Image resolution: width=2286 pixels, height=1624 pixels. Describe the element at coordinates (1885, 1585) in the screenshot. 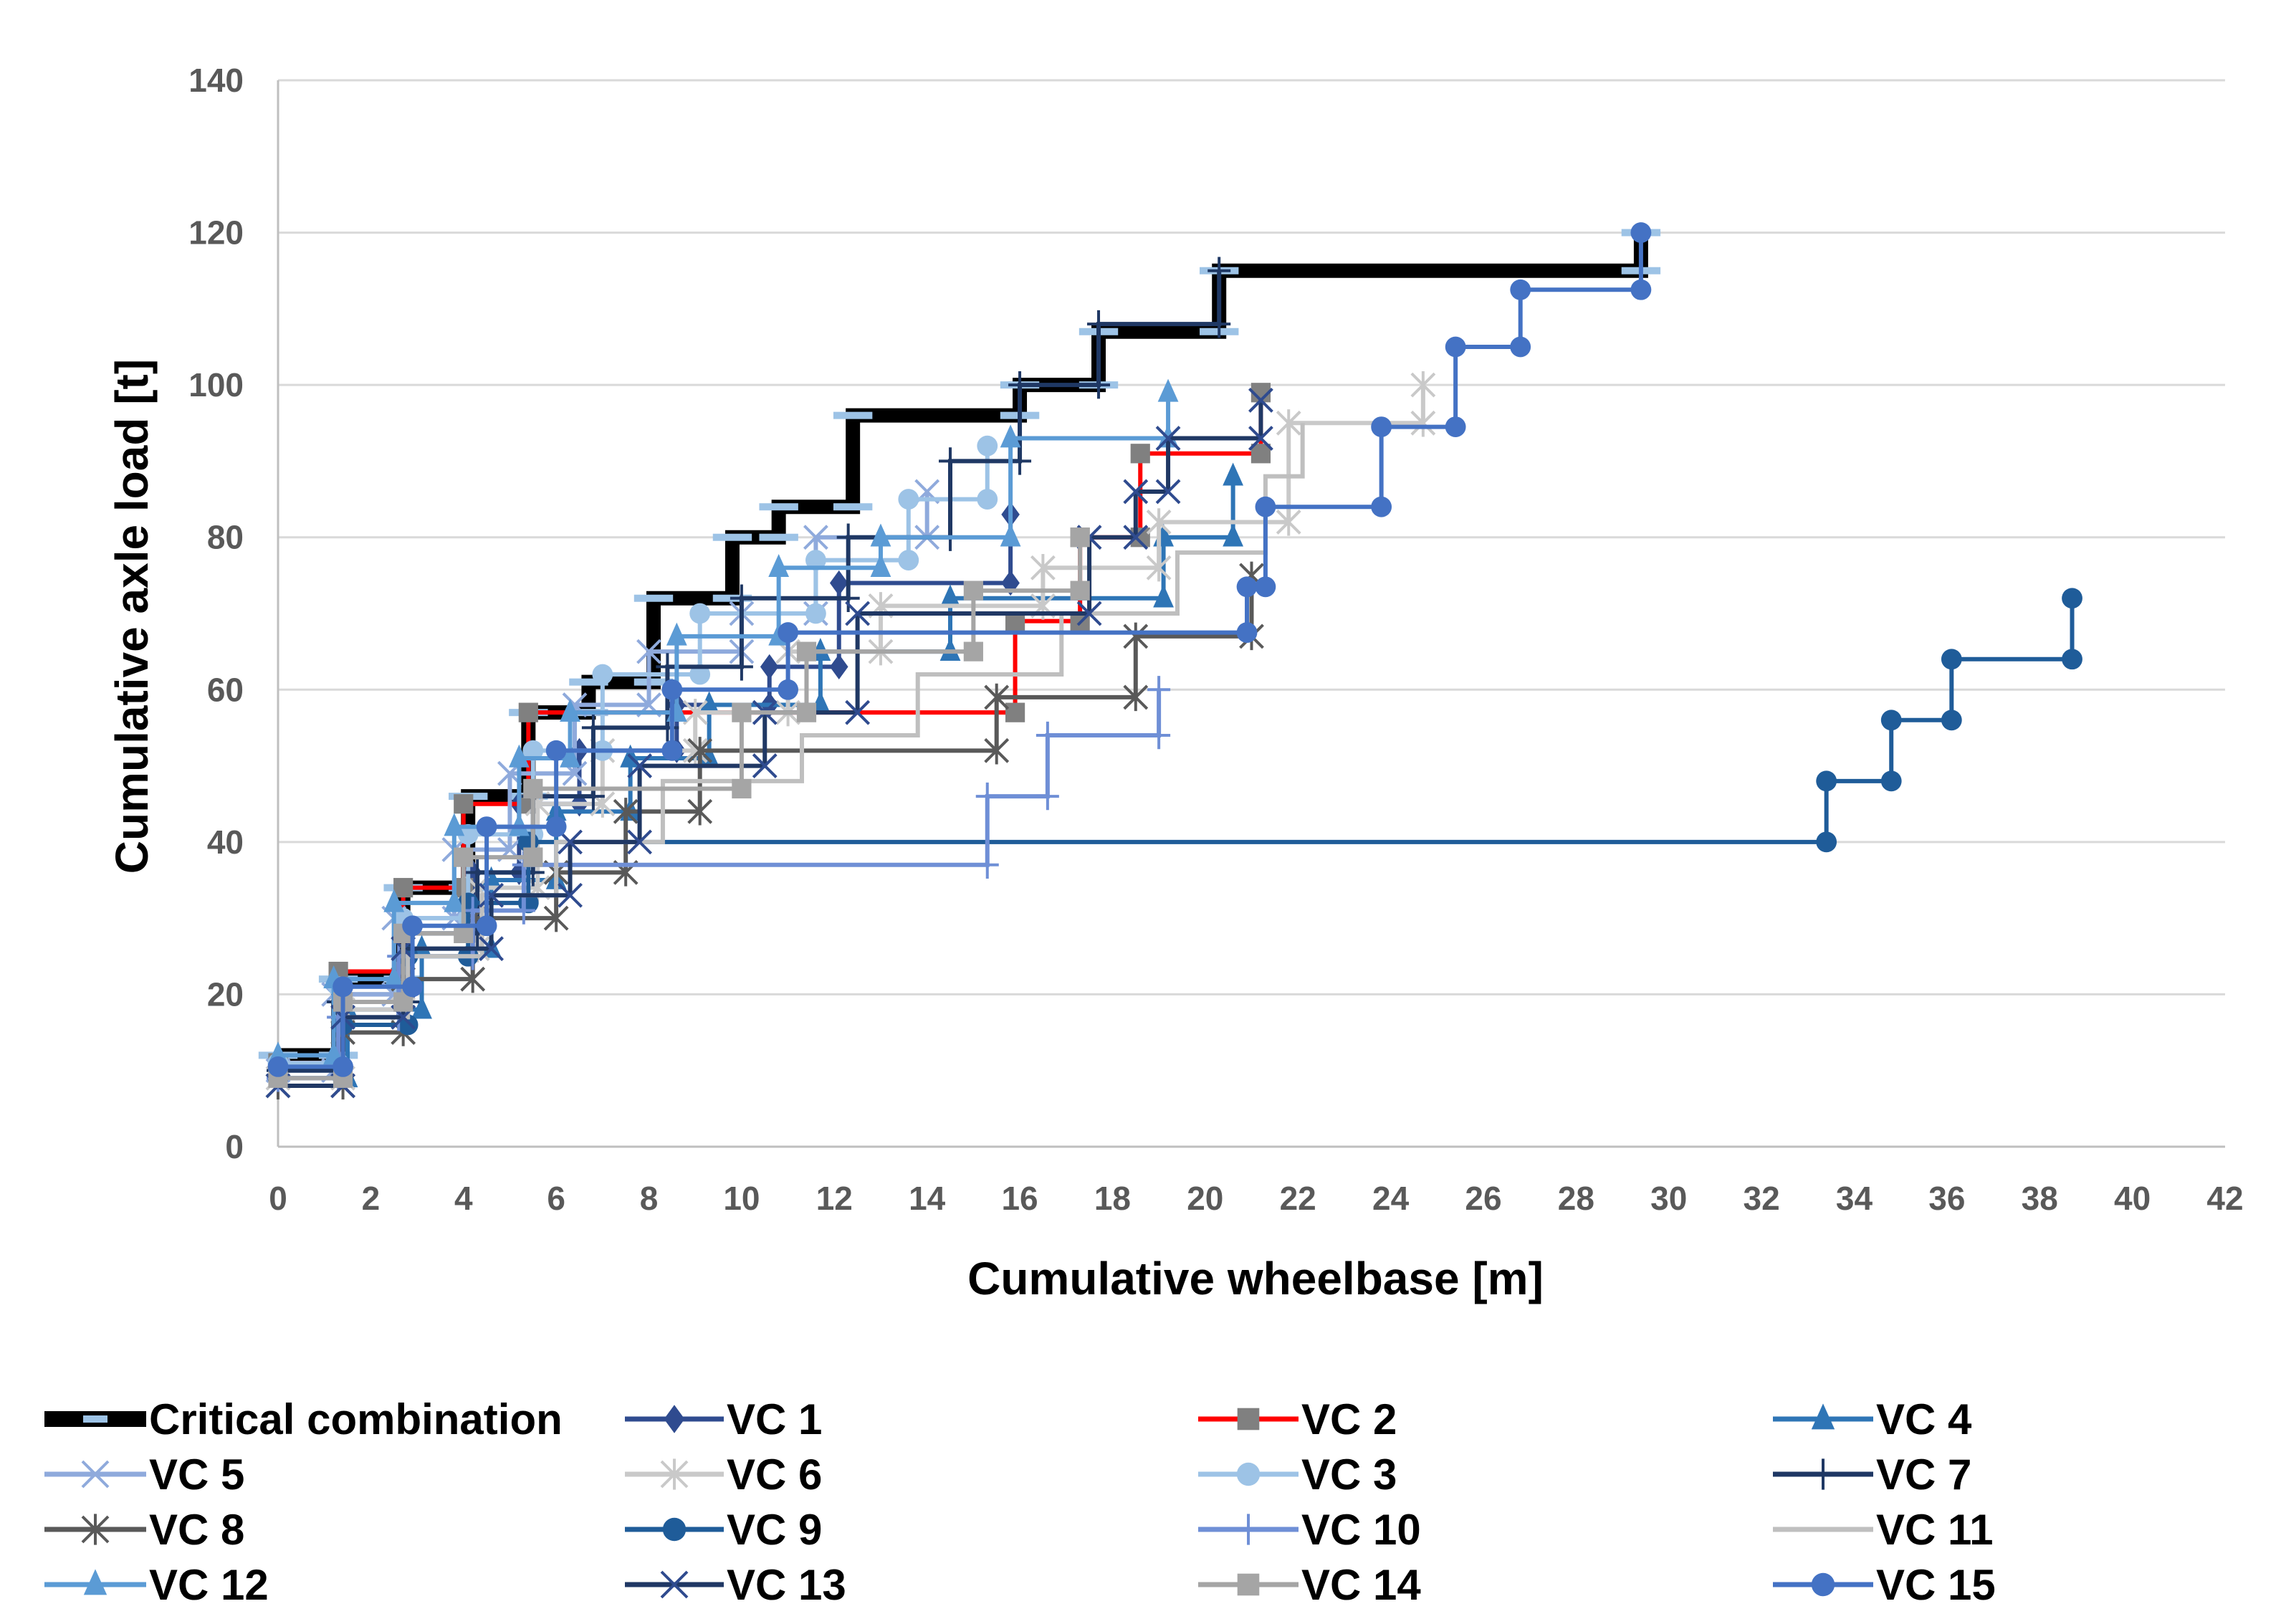

I see `legend-item: VC 15` at that location.